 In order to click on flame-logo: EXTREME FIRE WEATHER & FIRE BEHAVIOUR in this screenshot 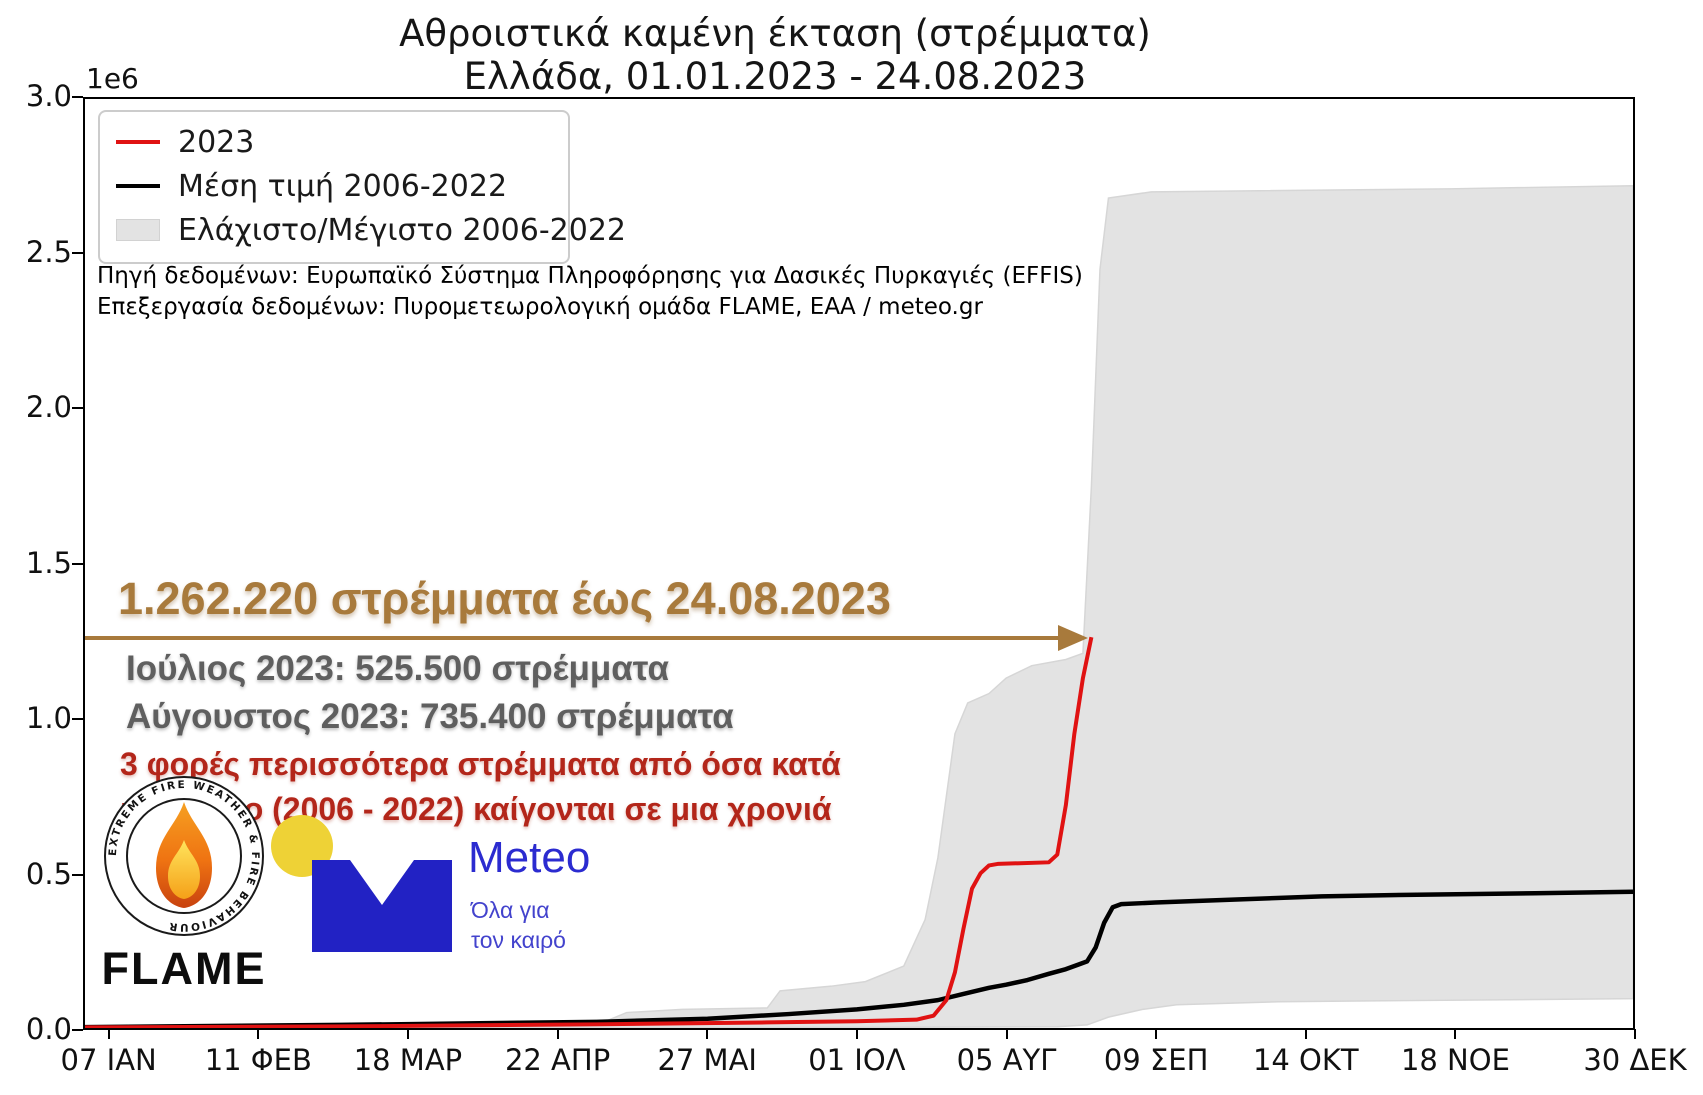, I will do `click(184, 856)`.